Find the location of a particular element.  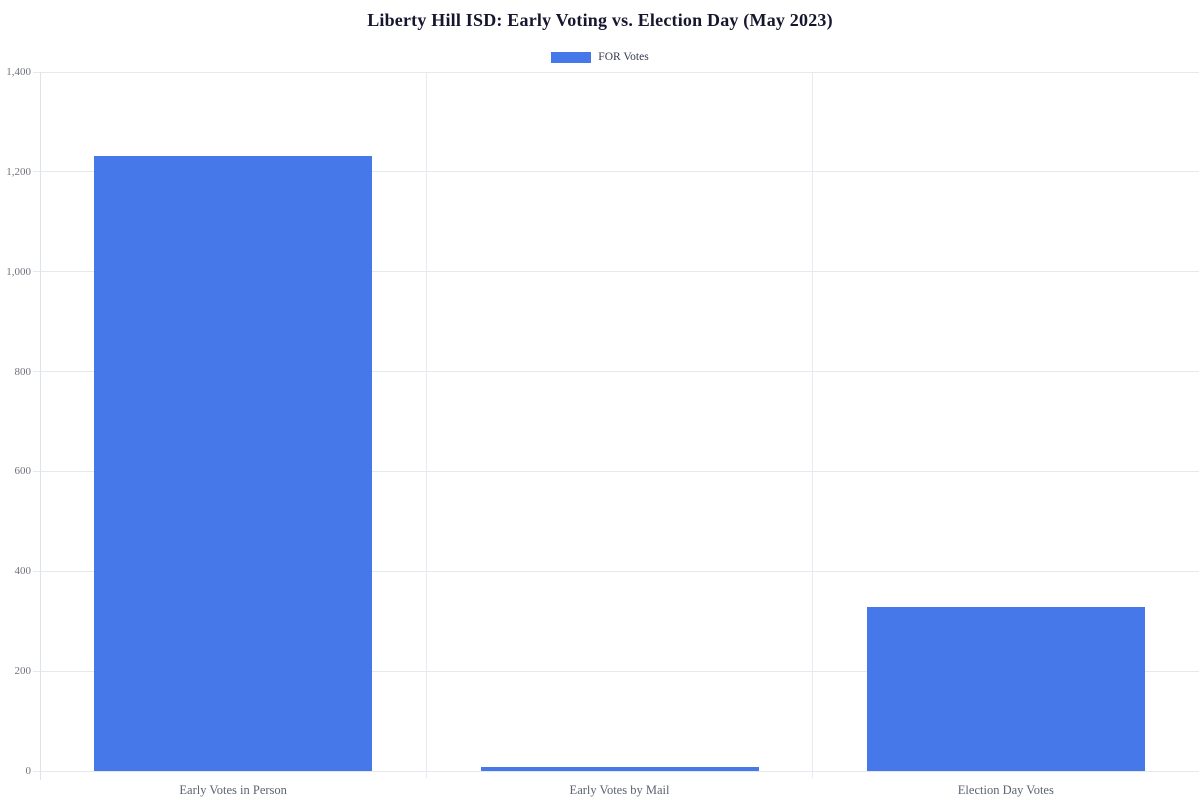

legend-label: FOR Votes is located at coordinates (623, 57).